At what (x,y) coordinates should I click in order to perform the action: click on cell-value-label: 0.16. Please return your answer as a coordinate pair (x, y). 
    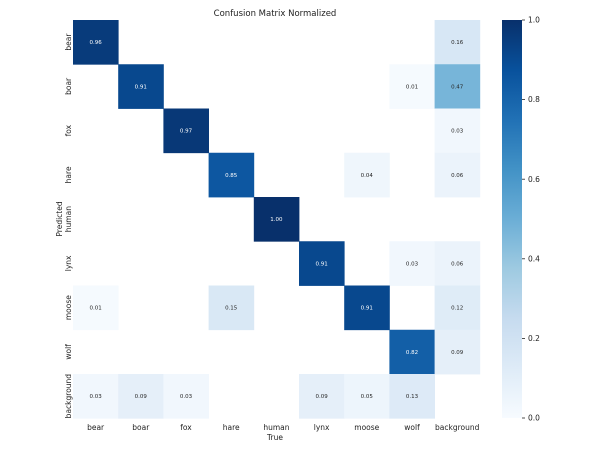
    Looking at the image, I should click on (457, 43).